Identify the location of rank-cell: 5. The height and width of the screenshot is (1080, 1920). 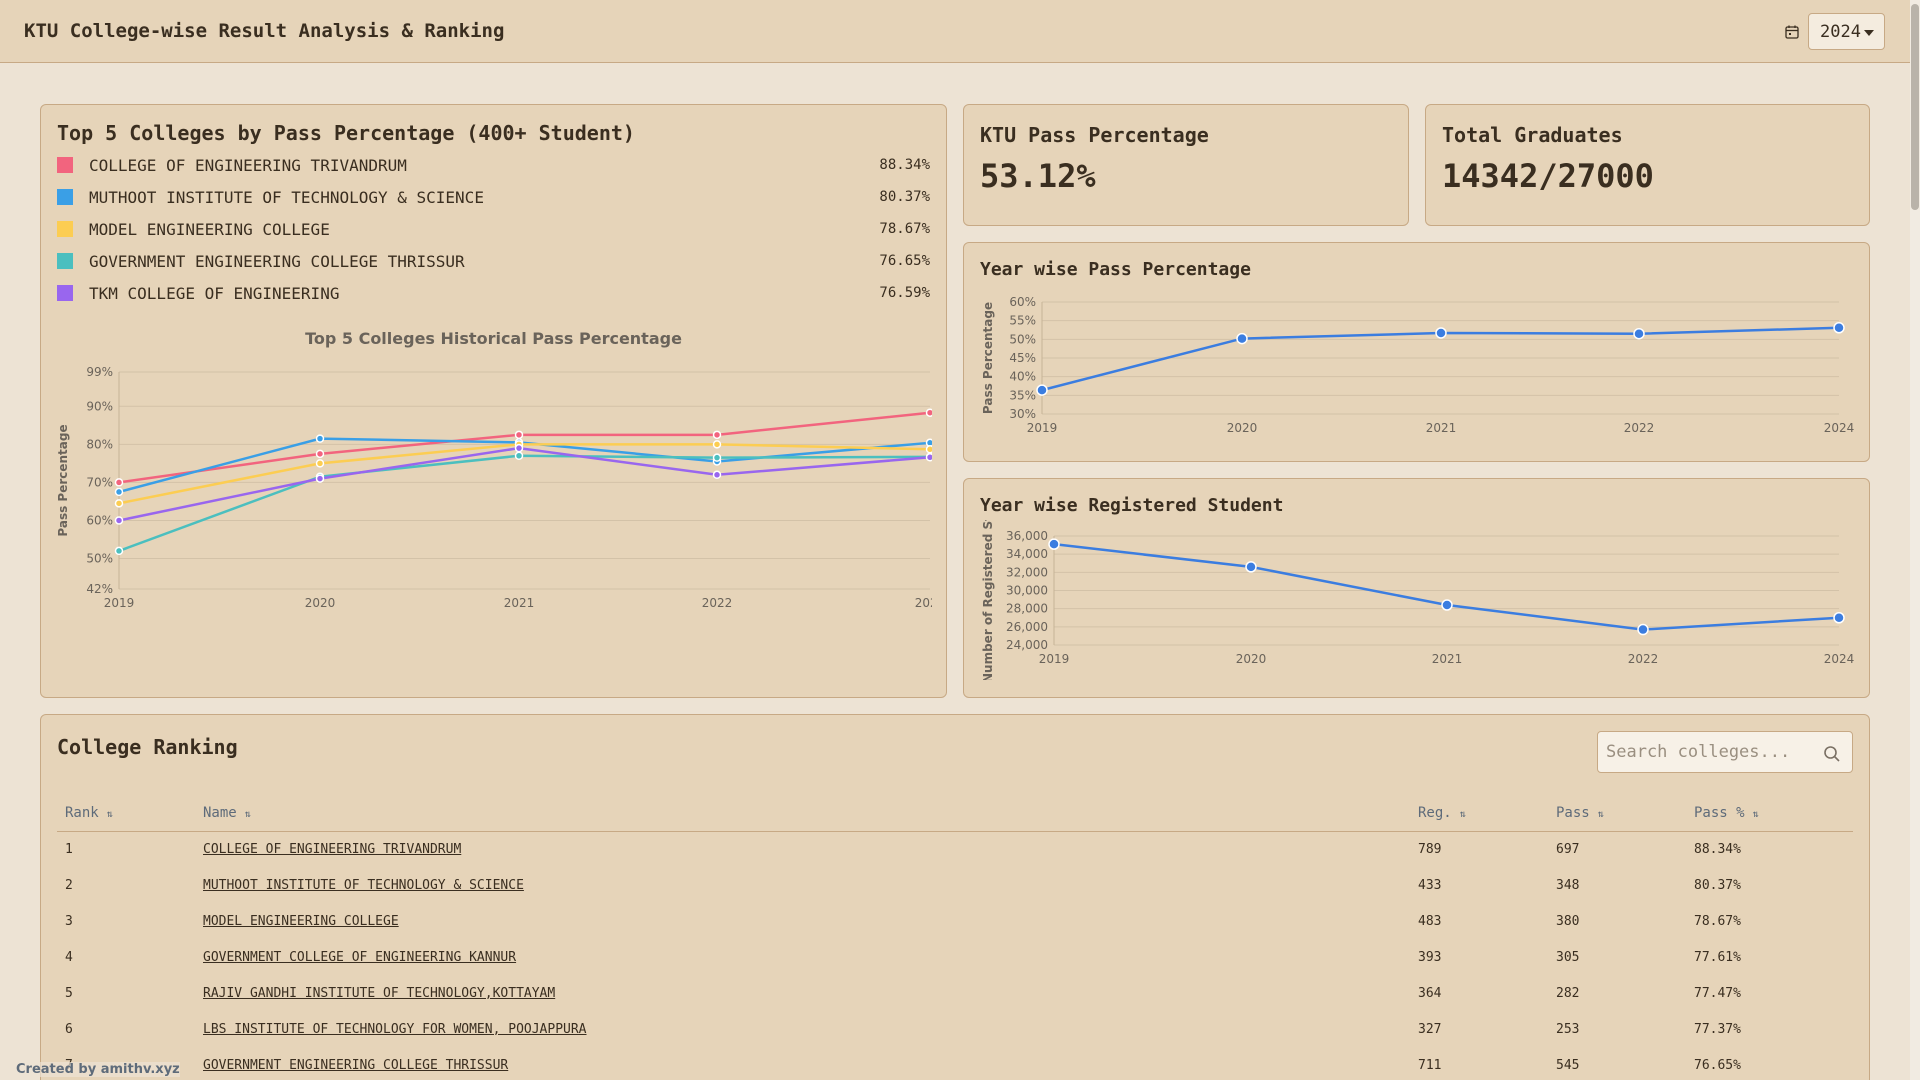
(69, 993).